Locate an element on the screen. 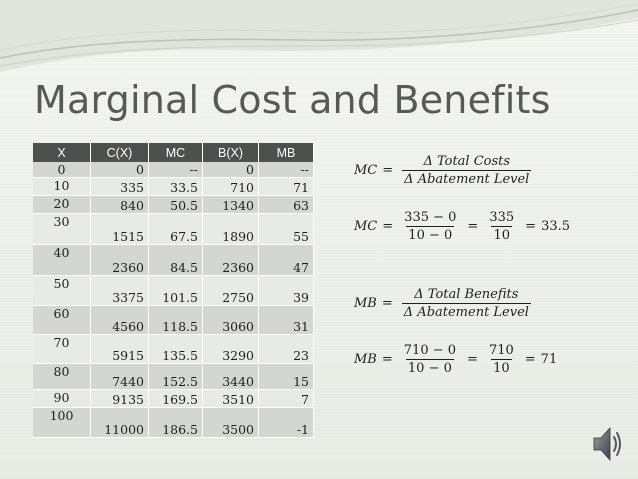  mc-def-fraction: Δ Total Costs Δ Abatement Level is located at coordinates (467, 170).